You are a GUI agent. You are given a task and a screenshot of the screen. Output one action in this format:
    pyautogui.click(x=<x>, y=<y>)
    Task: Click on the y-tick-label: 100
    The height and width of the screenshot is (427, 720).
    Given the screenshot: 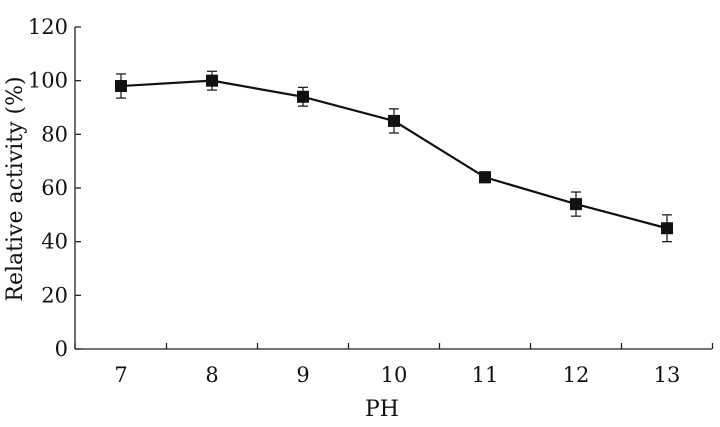 What is the action you would take?
    pyautogui.click(x=48, y=81)
    